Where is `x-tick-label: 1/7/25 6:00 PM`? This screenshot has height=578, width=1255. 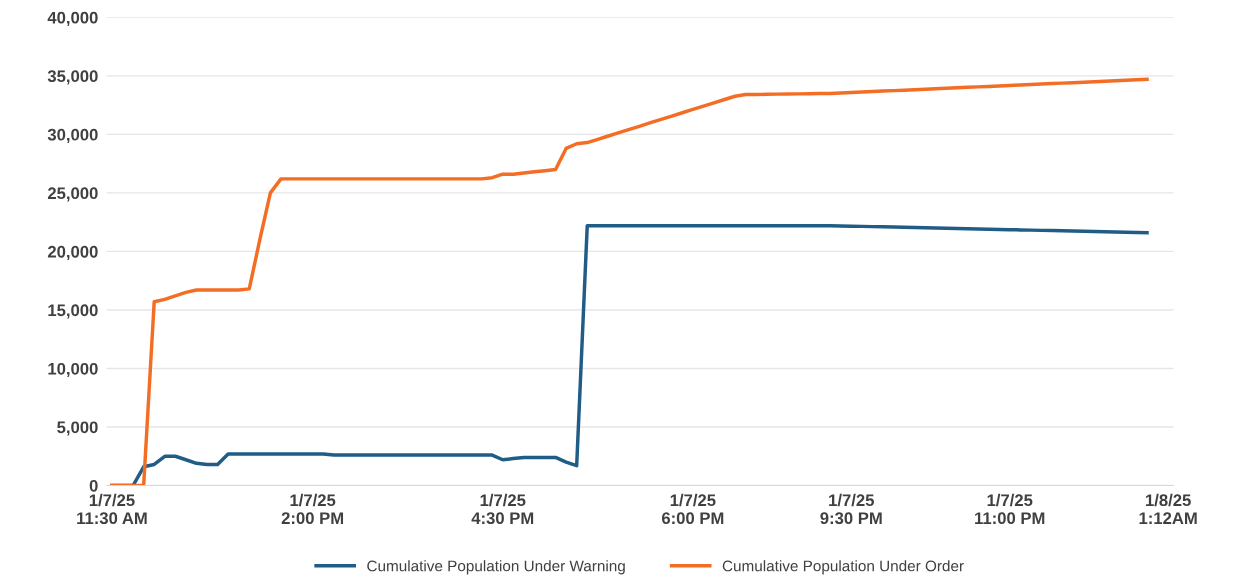 x-tick-label: 1/7/25 6:00 PM is located at coordinates (692, 509).